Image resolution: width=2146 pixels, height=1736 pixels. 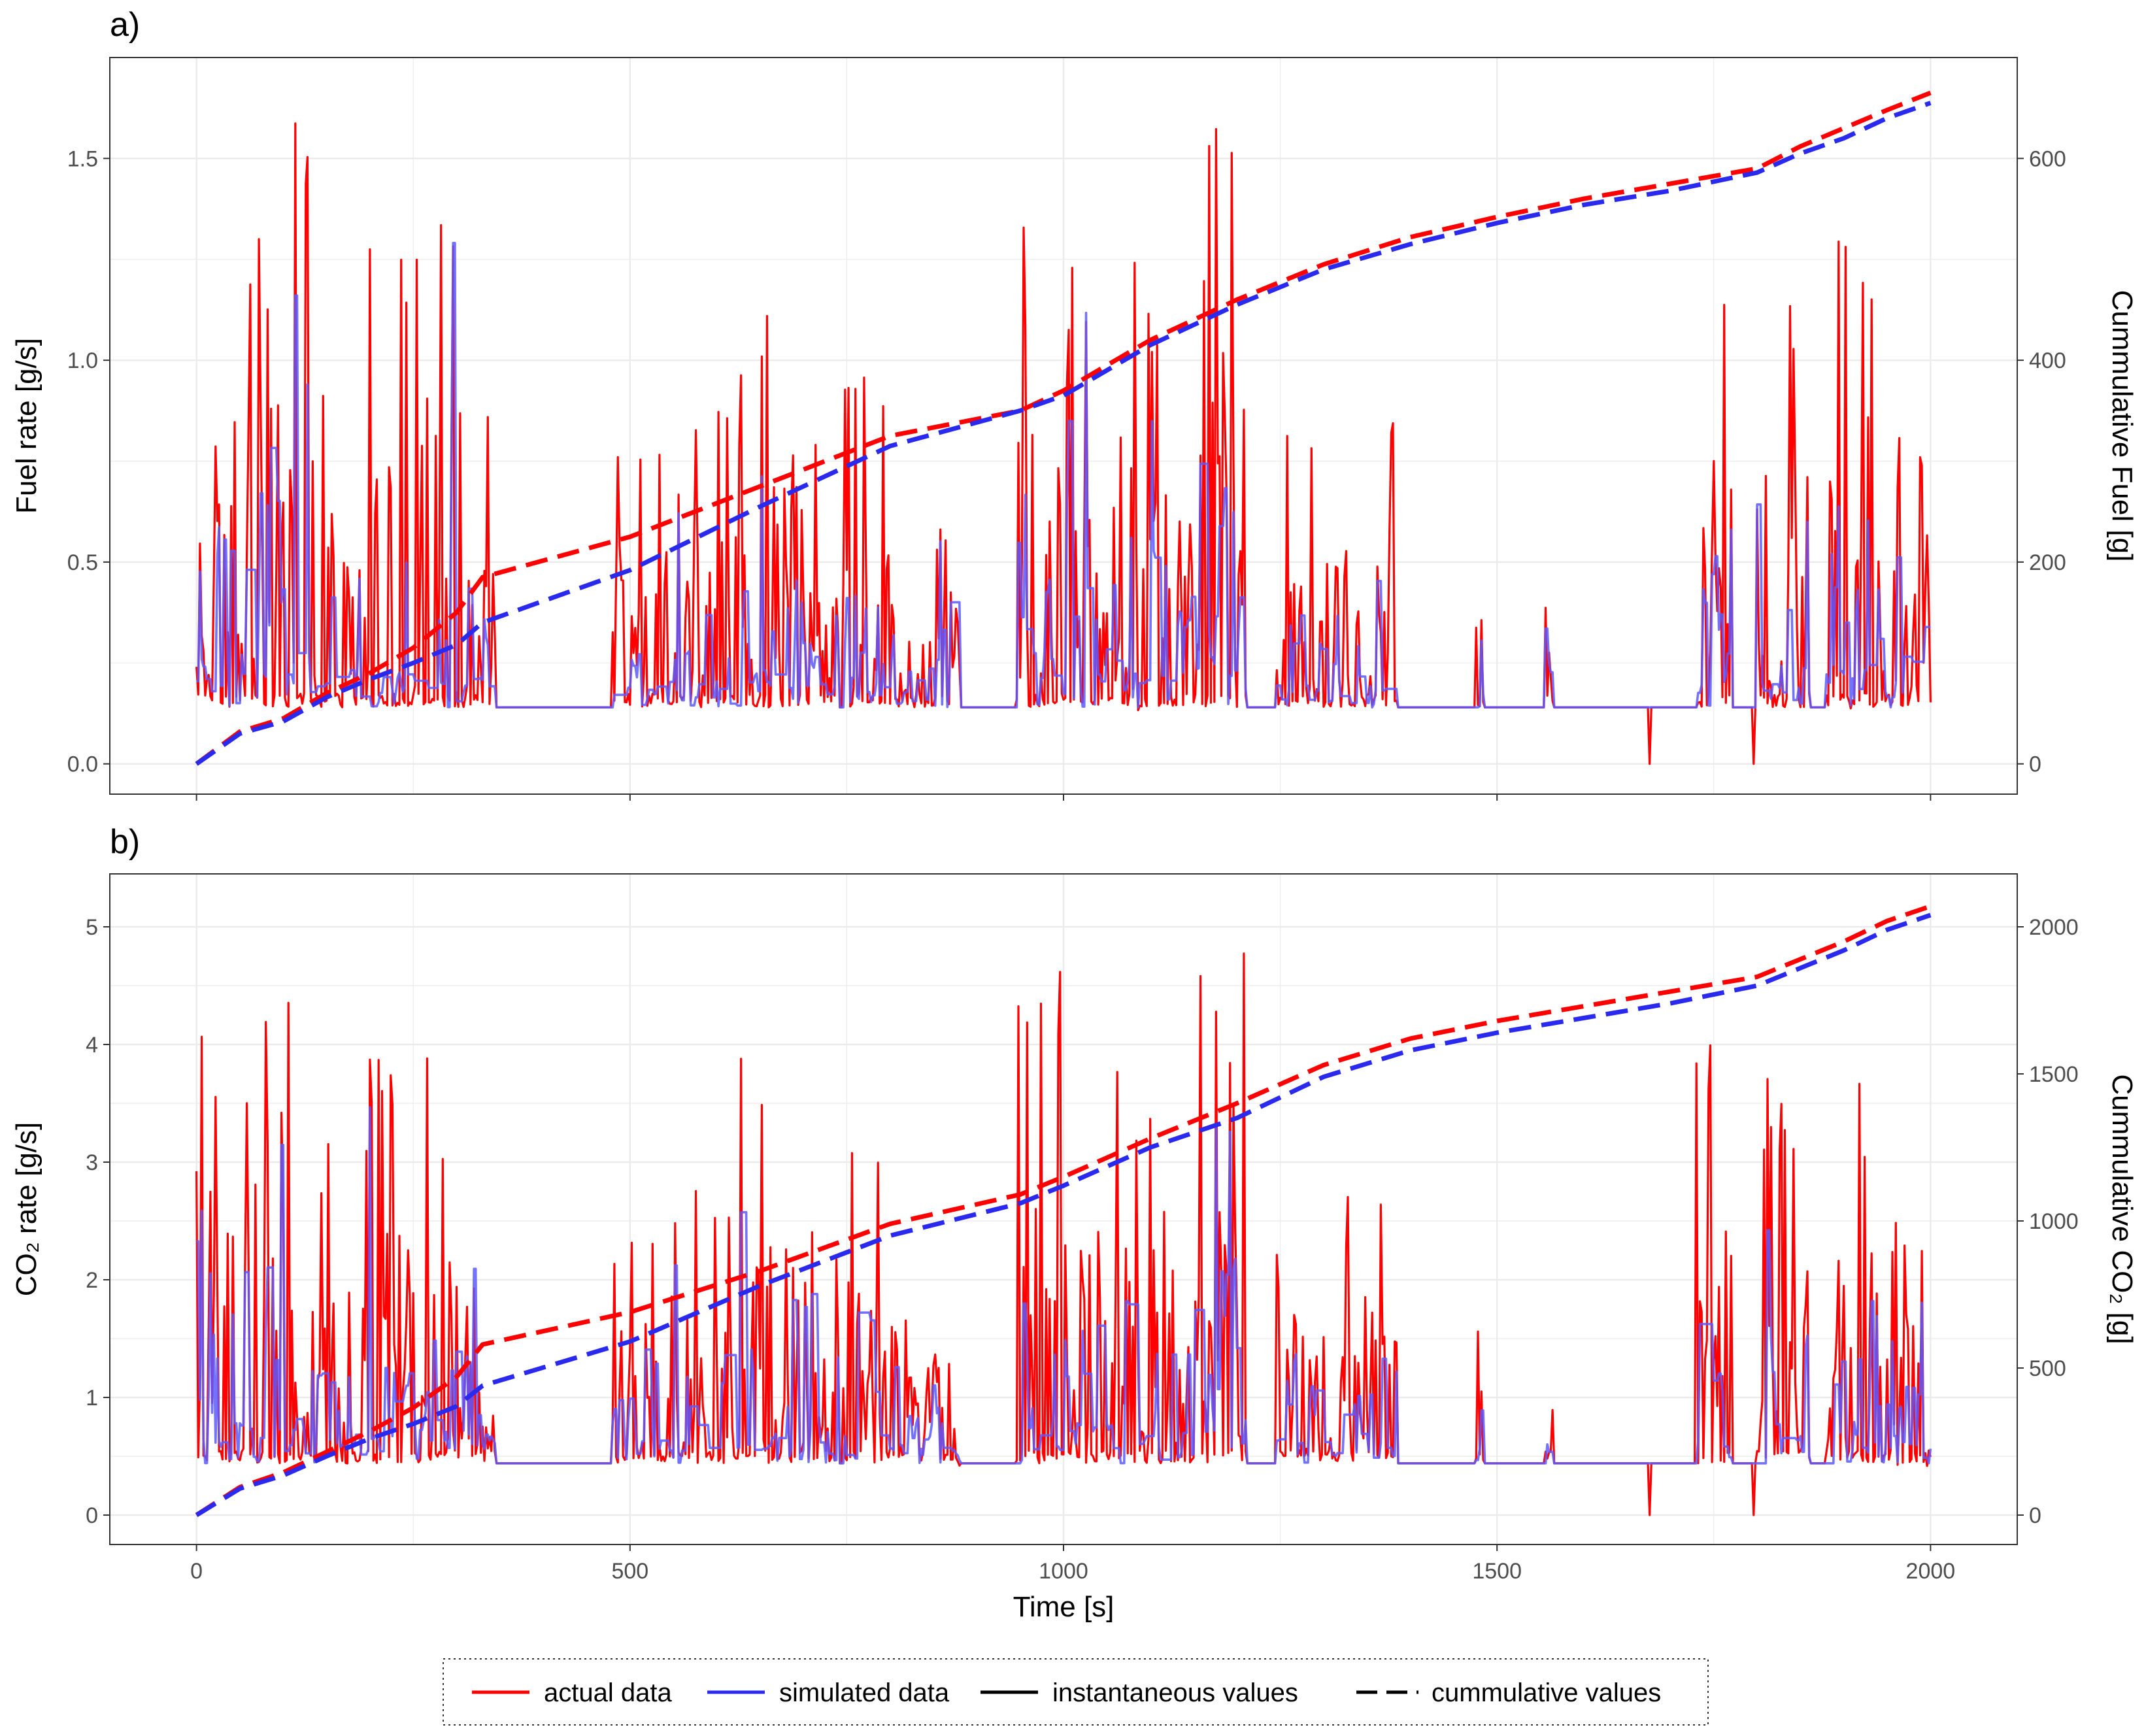 I want to click on panel-label-a: a), so click(x=125, y=25).